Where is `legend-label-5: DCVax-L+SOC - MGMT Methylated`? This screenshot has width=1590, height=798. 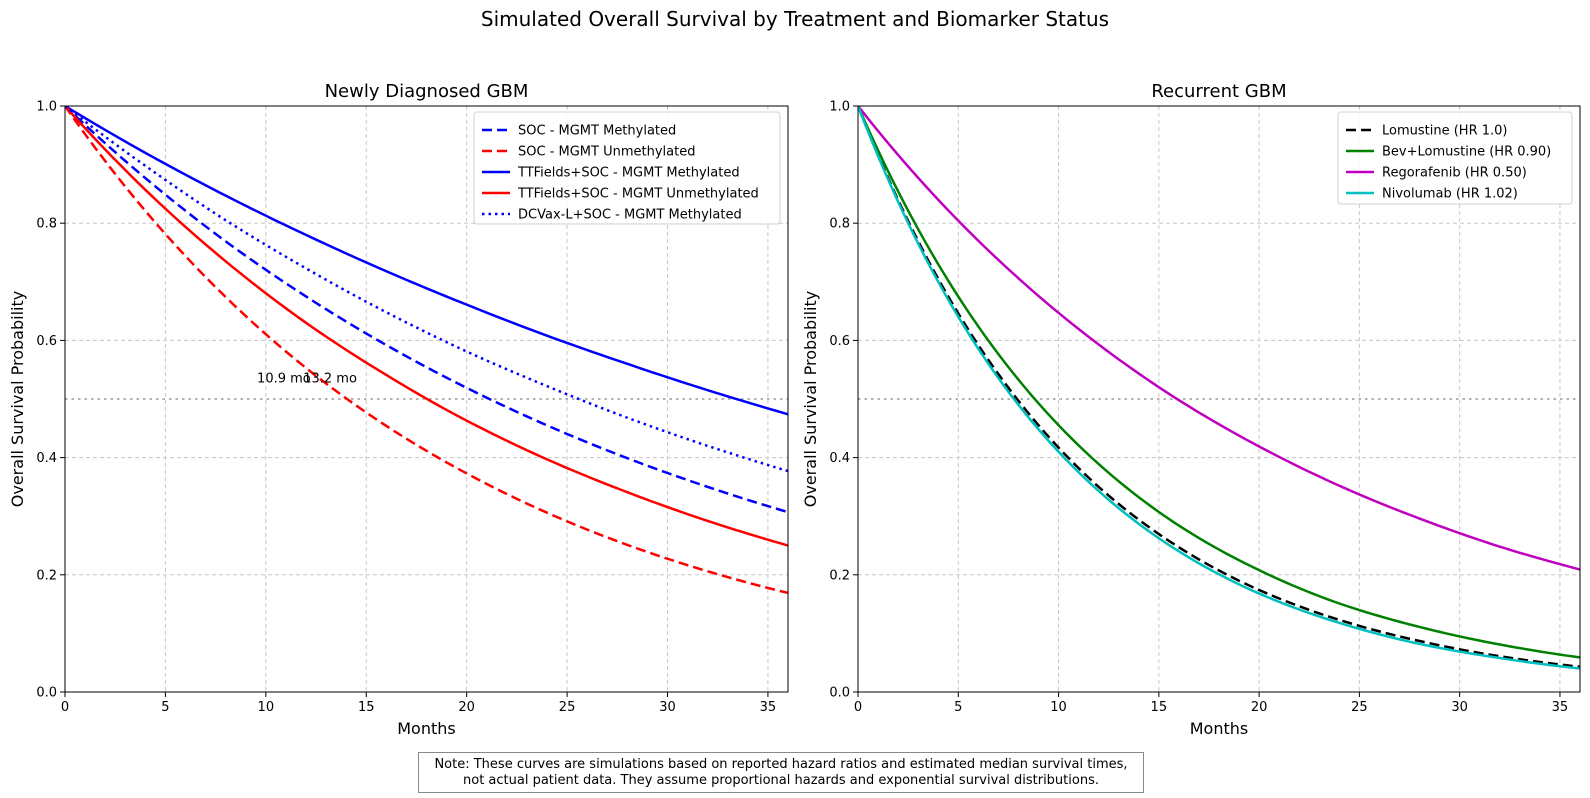 legend-label-5: DCVax-L+SOC - MGMT Methylated is located at coordinates (630, 215).